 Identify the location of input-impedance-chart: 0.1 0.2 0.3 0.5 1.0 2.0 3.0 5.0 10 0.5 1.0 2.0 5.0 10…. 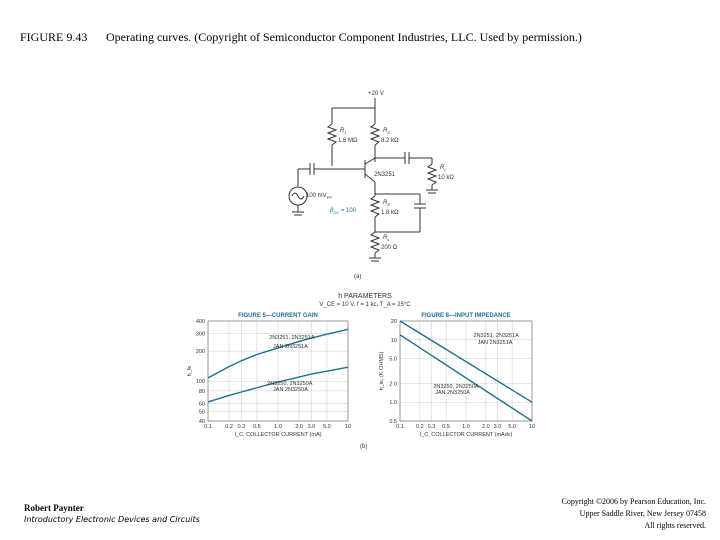
(457, 375).